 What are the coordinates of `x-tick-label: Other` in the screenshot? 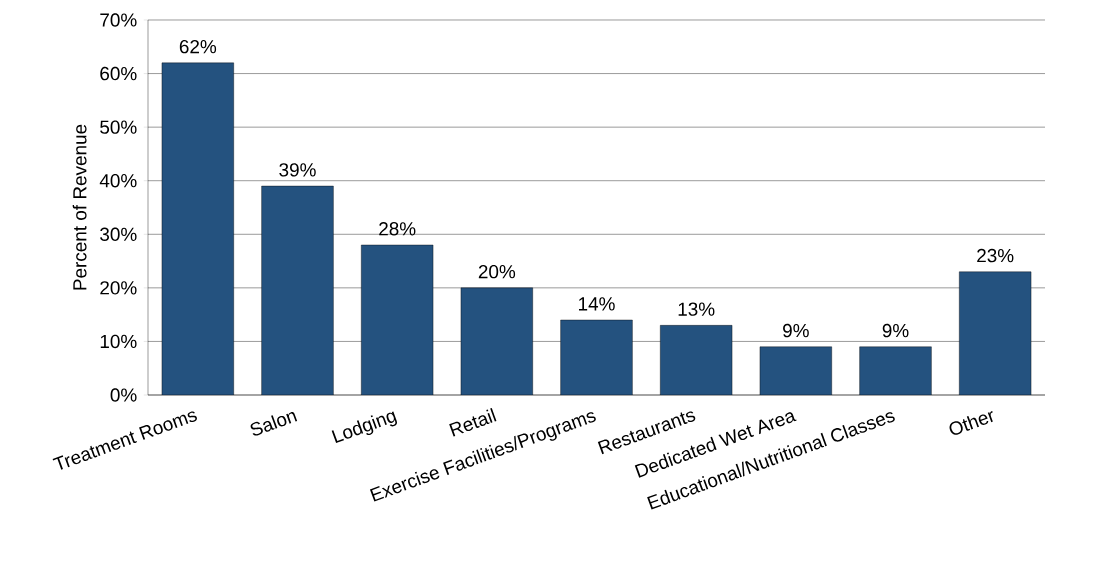 It's located at (971, 423).